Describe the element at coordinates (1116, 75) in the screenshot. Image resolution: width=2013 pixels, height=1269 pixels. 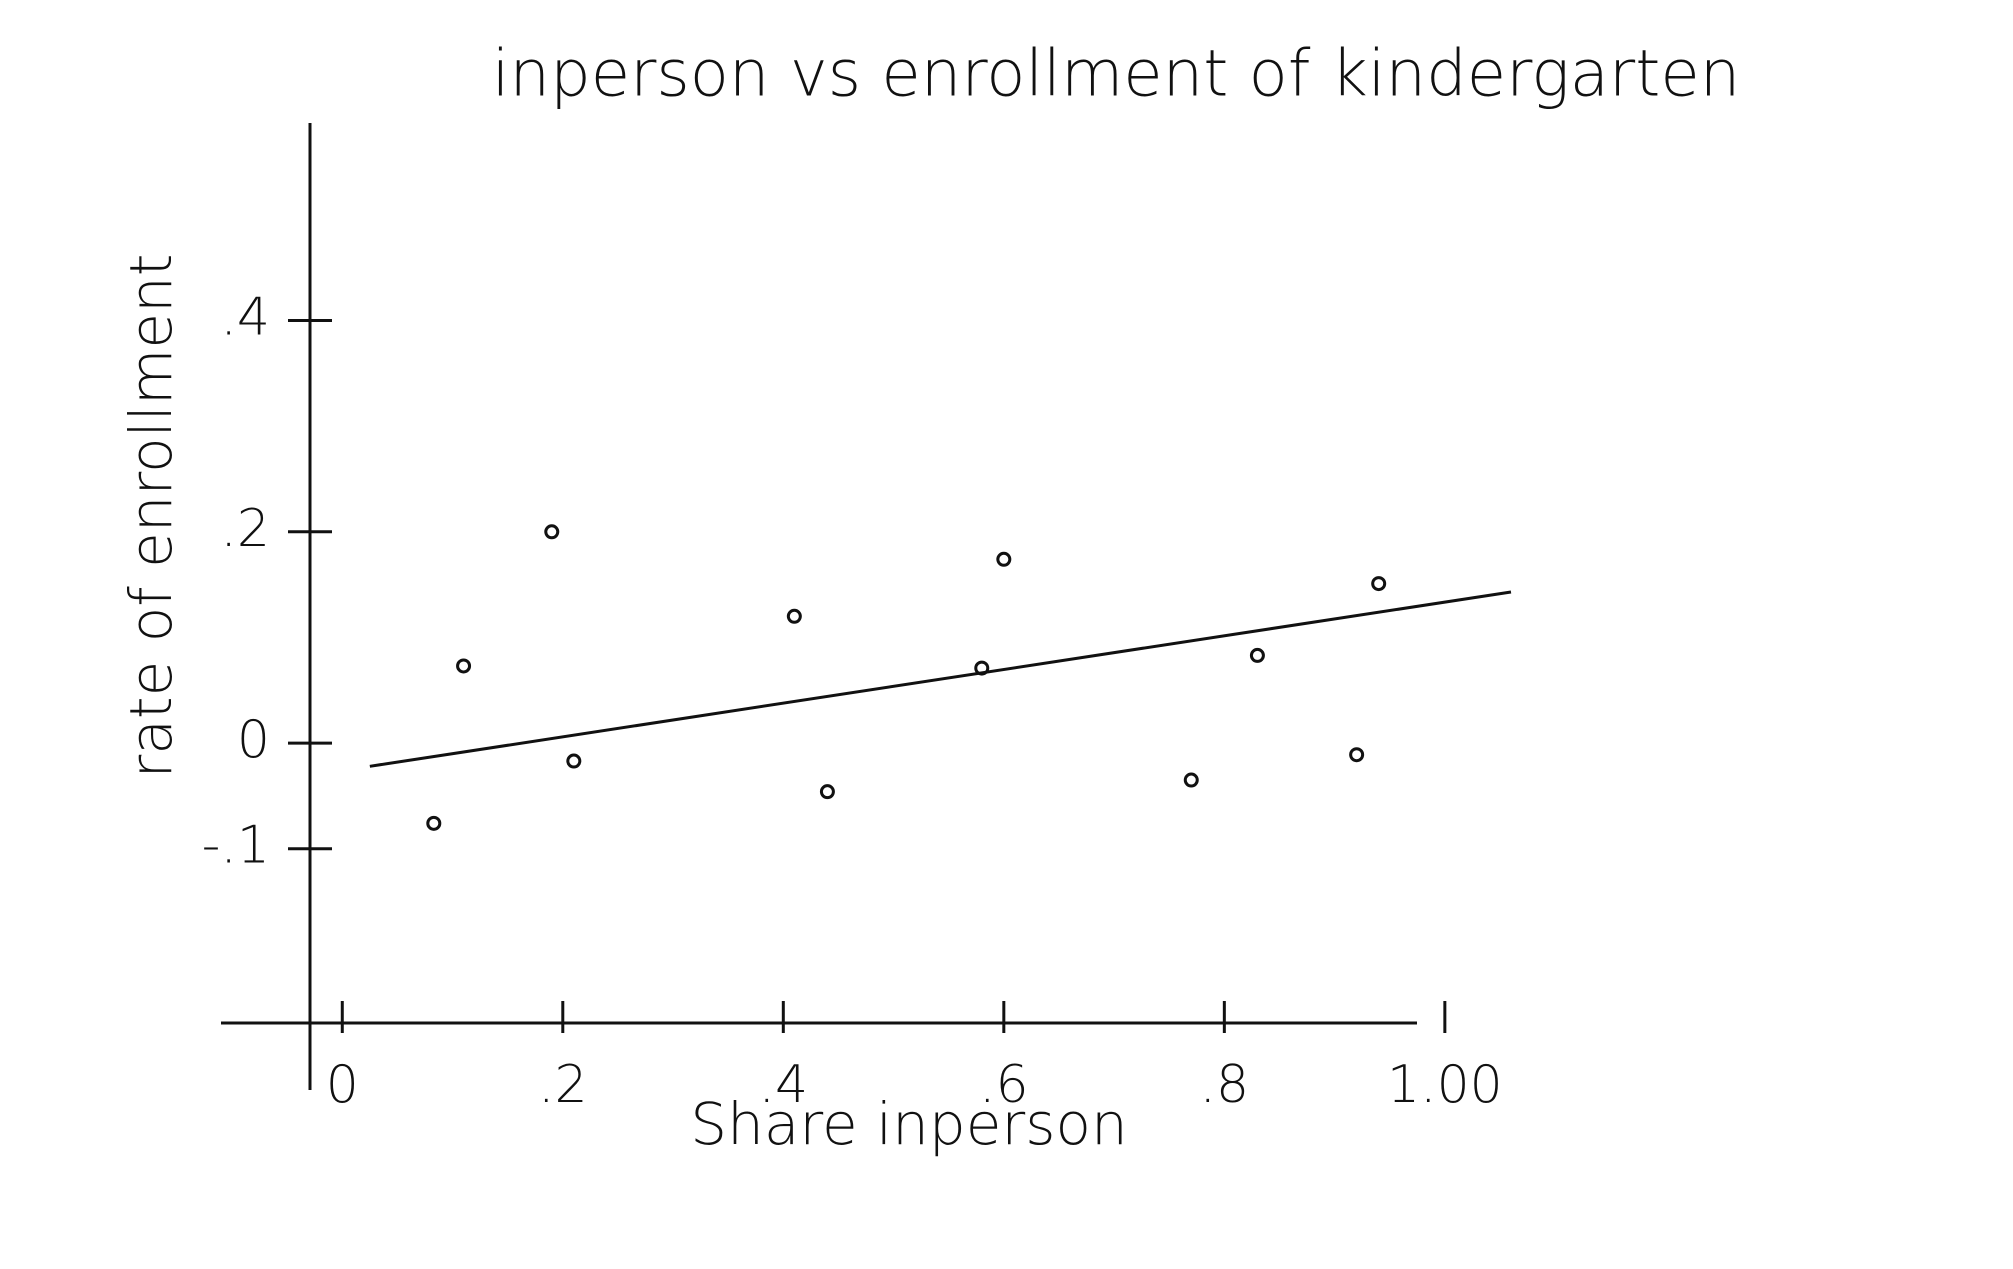
I see `chart-title: inperson vs enrollment of kindergarten` at that location.